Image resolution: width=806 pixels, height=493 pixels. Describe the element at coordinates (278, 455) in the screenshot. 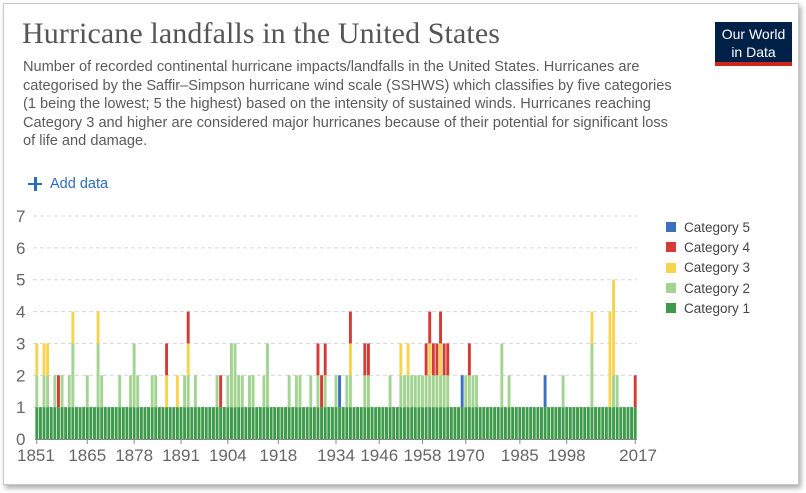

I see `x-tick-label: 1918` at that location.